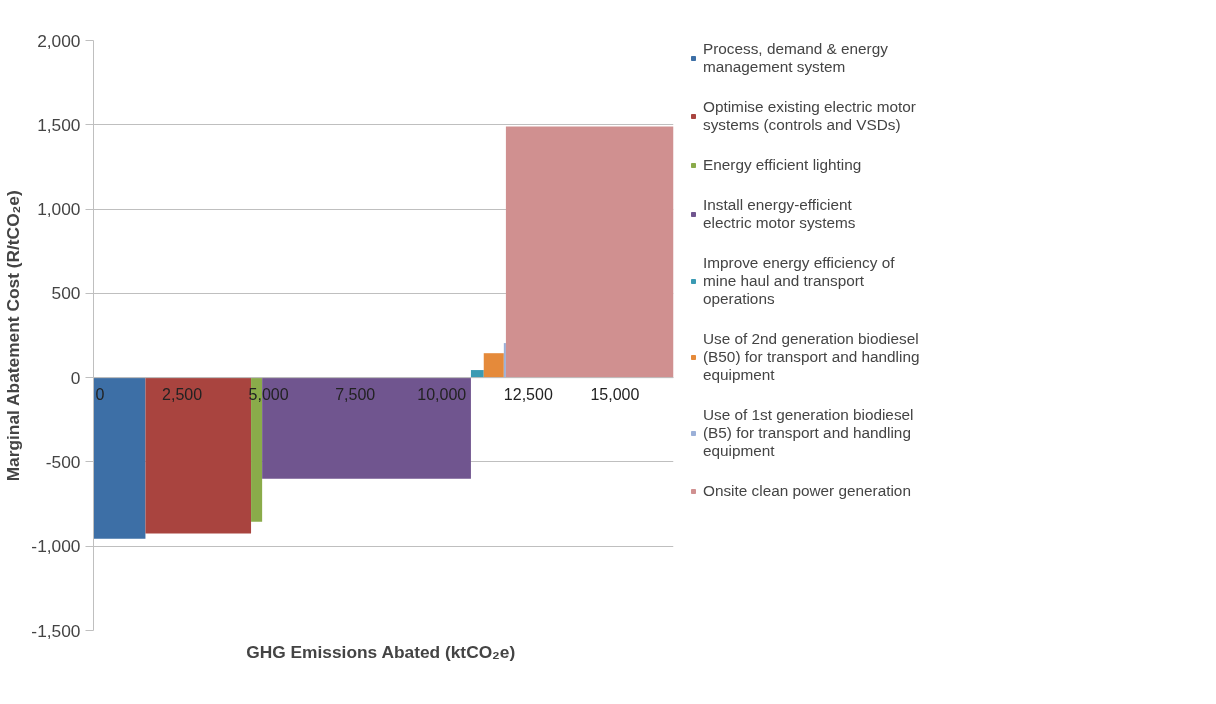 The height and width of the screenshot is (704, 1216). I want to click on x-tick-label: 15,000, so click(615, 394).